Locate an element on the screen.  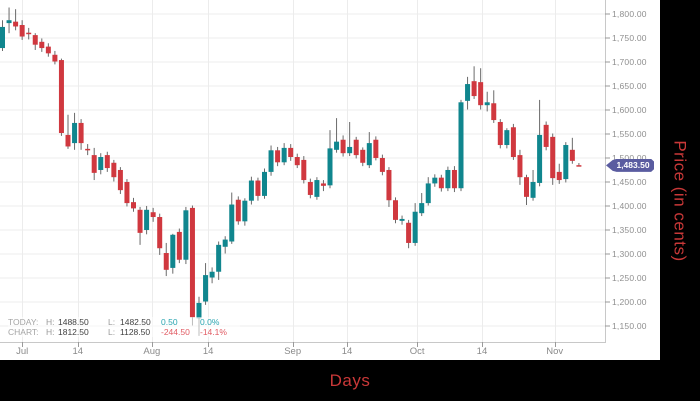
status-row-chart: CHART: H: 1812.50 L: 1128.50 -244.50 -14.1% is located at coordinates (124, 332).